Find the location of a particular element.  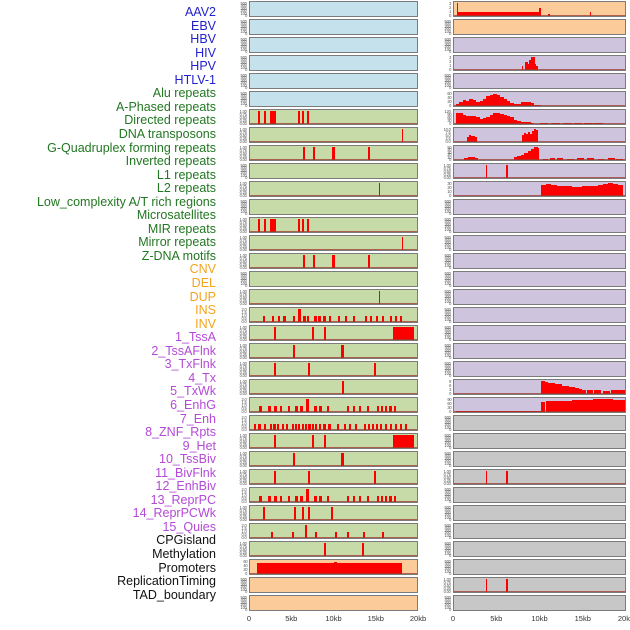

y-axis-tick: 0.0 is located at coordinates (448, 141).